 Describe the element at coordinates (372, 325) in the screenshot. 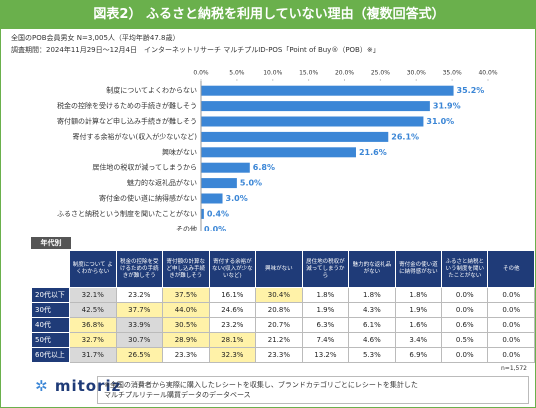

I see `cell: 6.1%` at that location.